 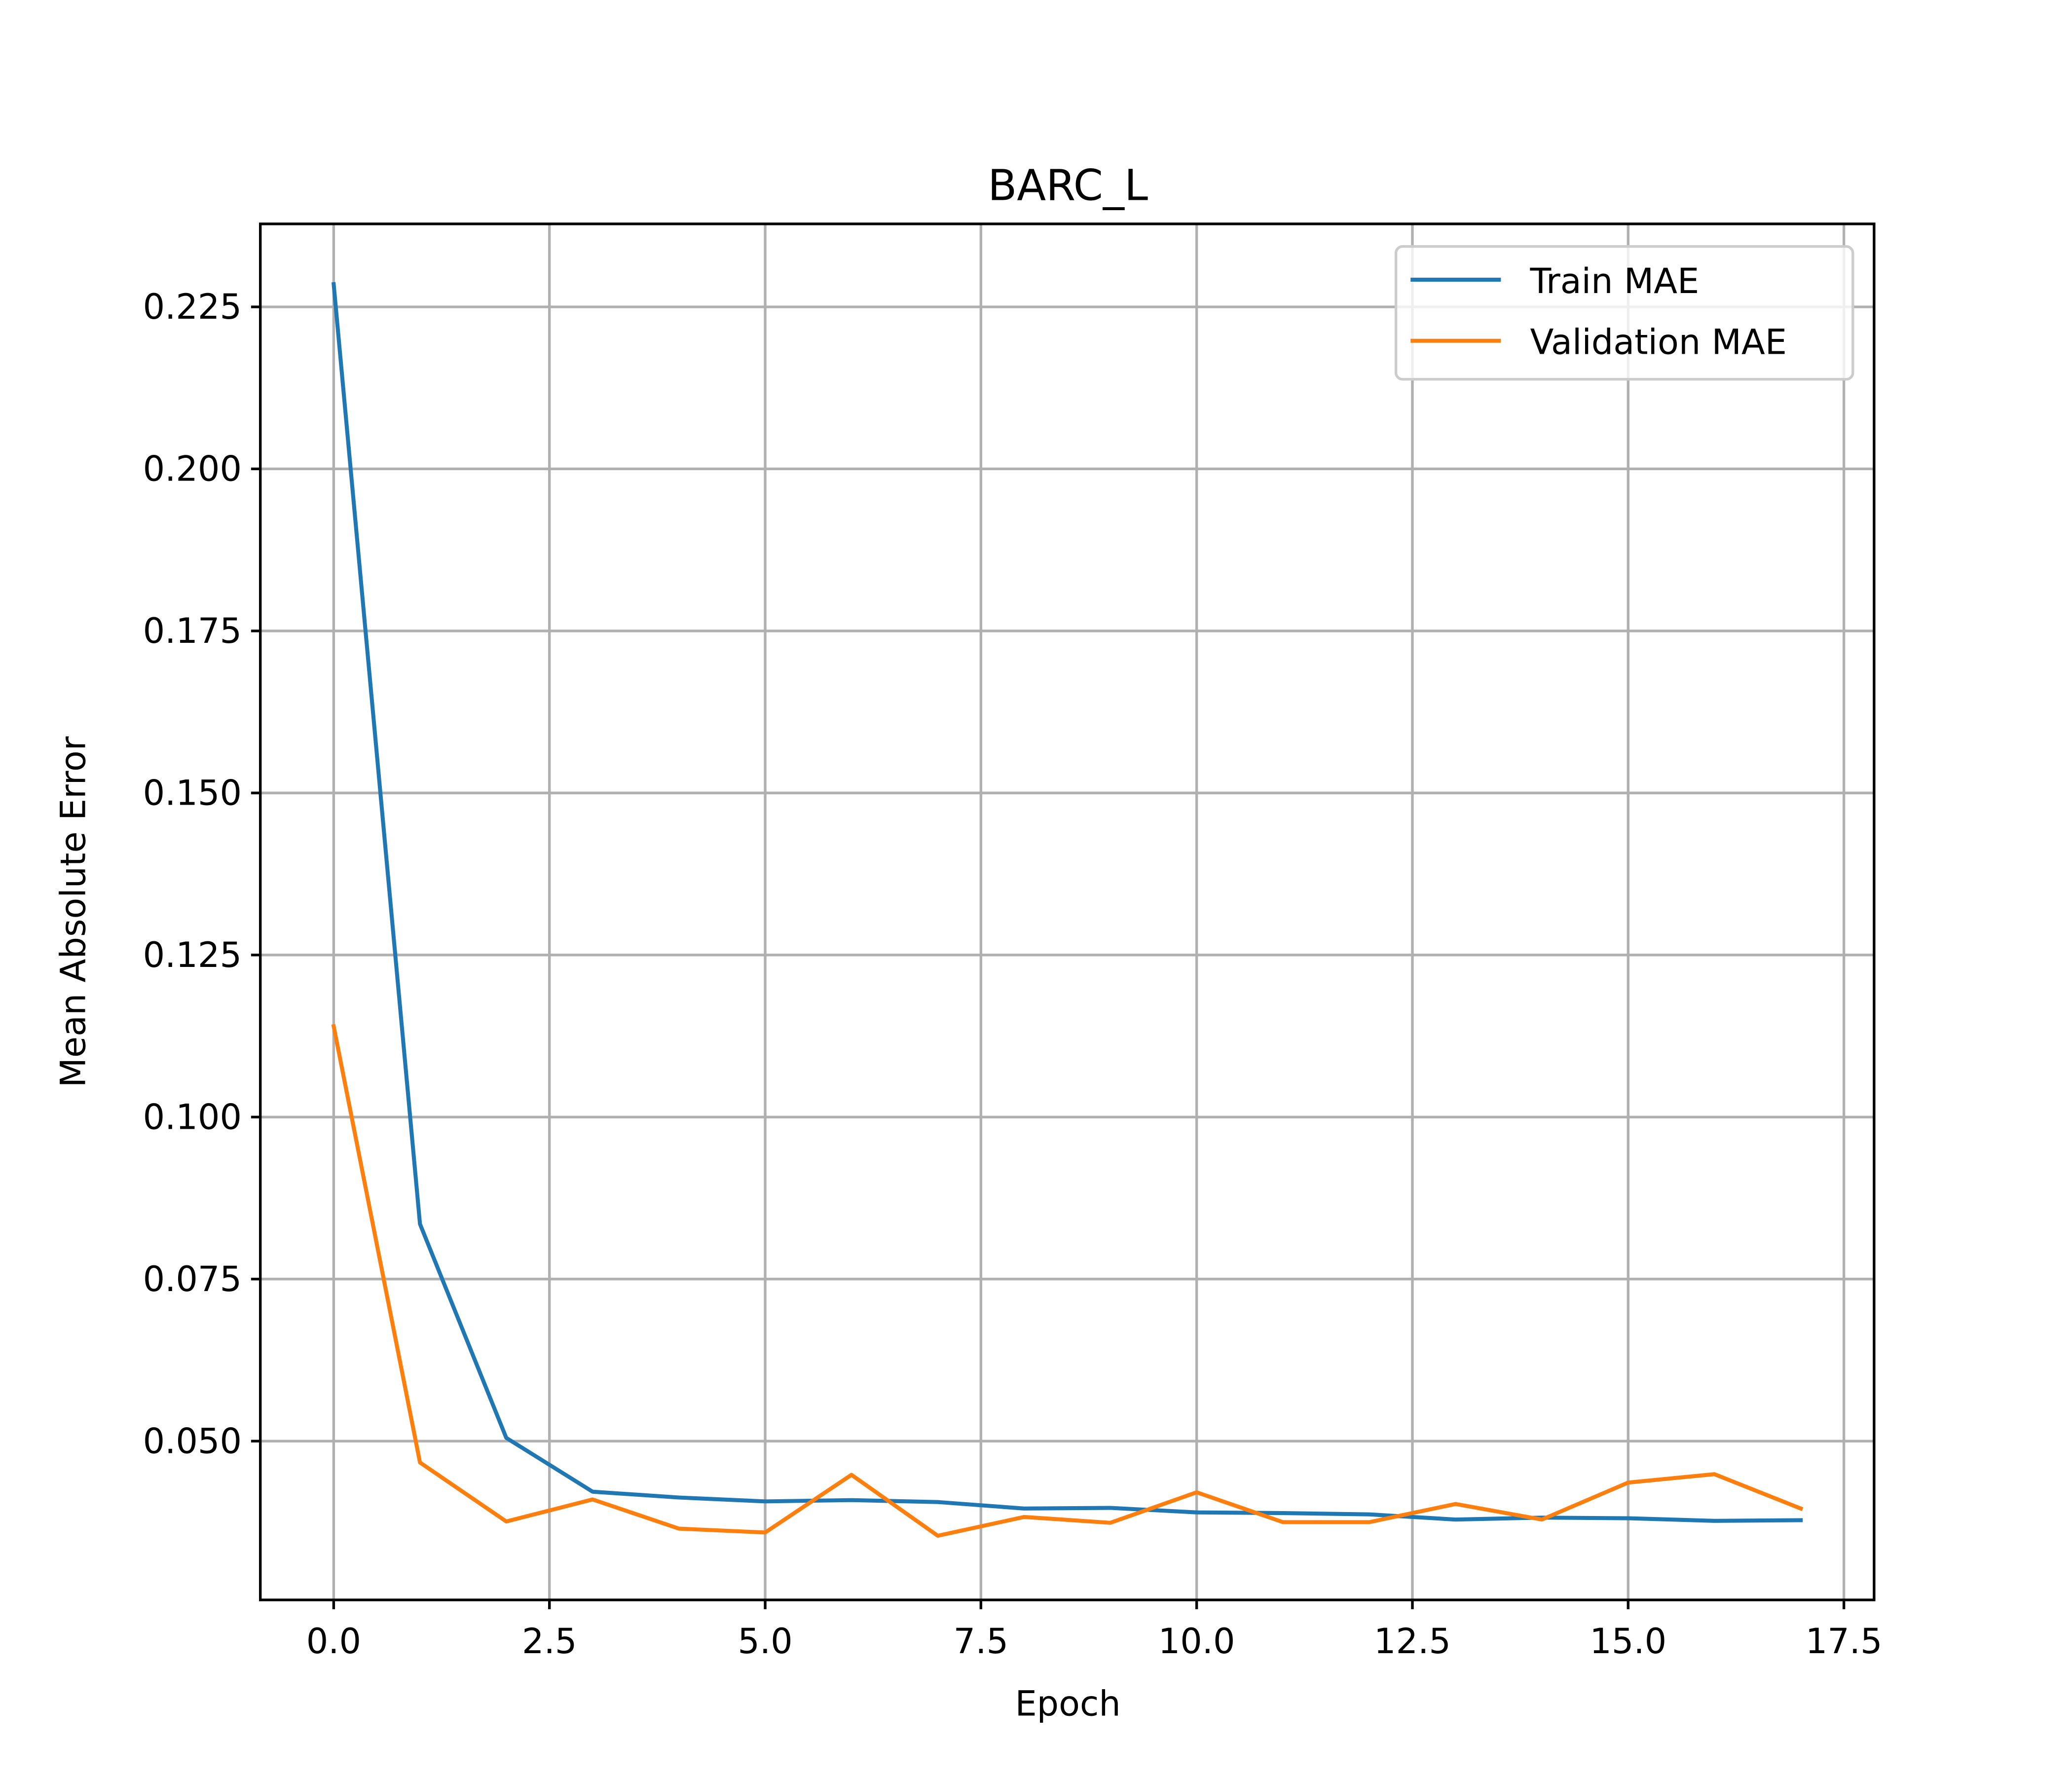 I want to click on chart-title: BARC_L, so click(x=1068, y=186).